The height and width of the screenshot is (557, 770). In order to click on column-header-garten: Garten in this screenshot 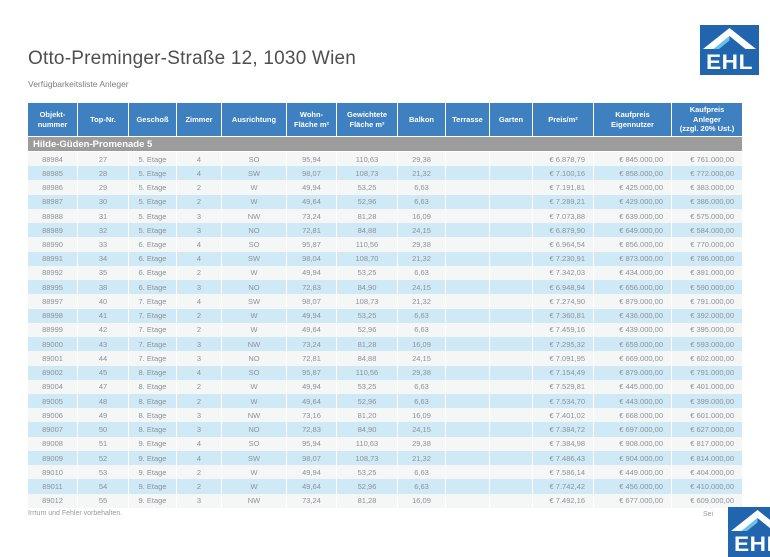, I will do `click(511, 119)`.